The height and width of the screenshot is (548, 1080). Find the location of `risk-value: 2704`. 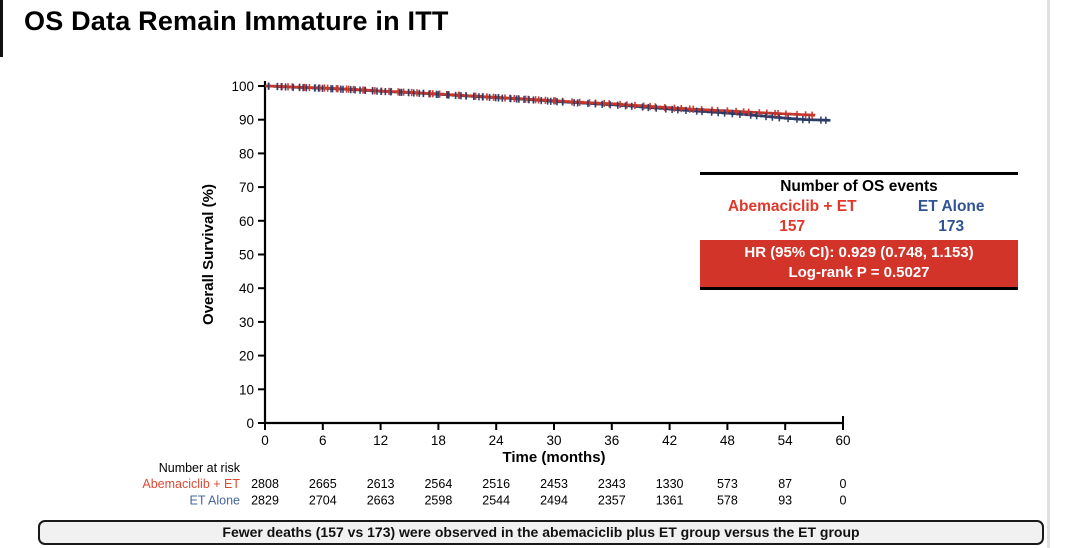

risk-value: 2704 is located at coordinates (323, 501).